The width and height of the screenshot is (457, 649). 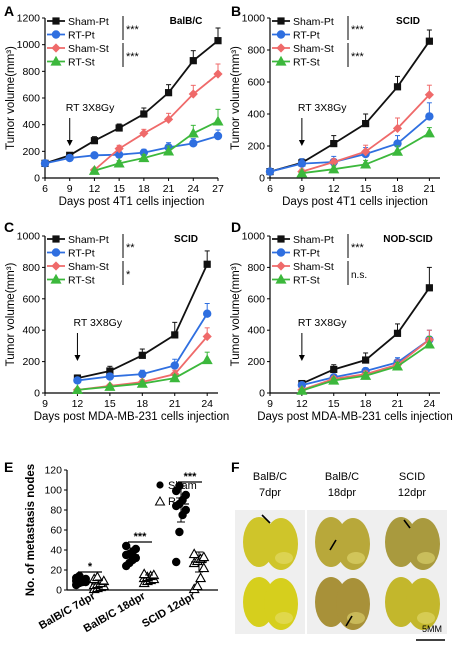 What do you see at coordinates (56, 551) in the screenshot?
I see `y-tick-label: 40` at bounding box center [56, 551].